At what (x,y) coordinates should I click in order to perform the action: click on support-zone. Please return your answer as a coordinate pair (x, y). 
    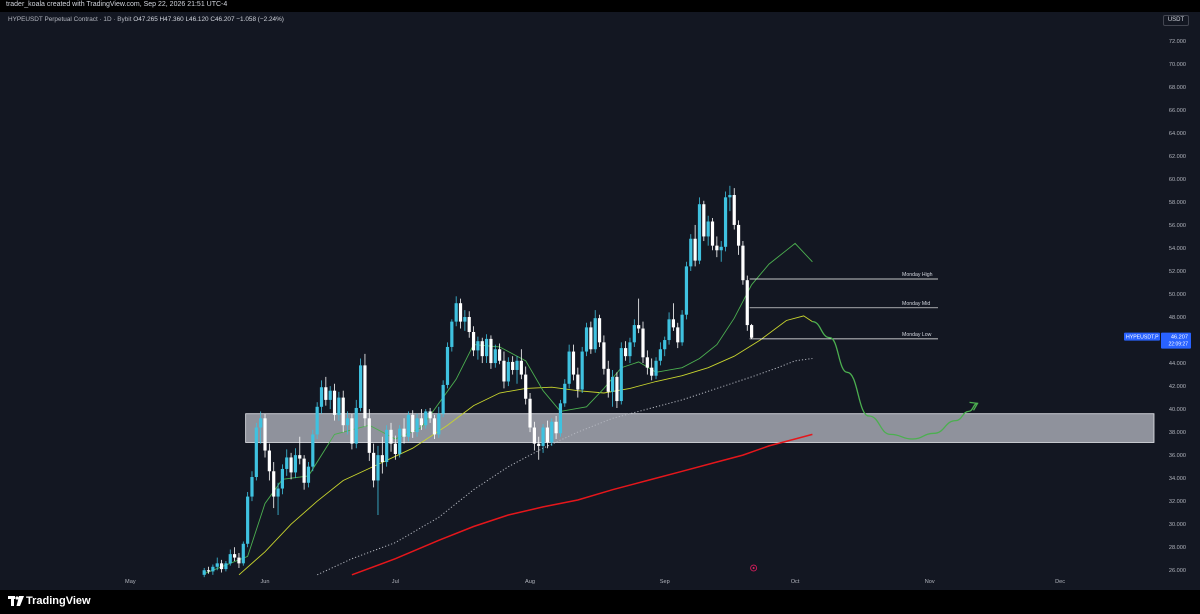
    Looking at the image, I should click on (700, 428).